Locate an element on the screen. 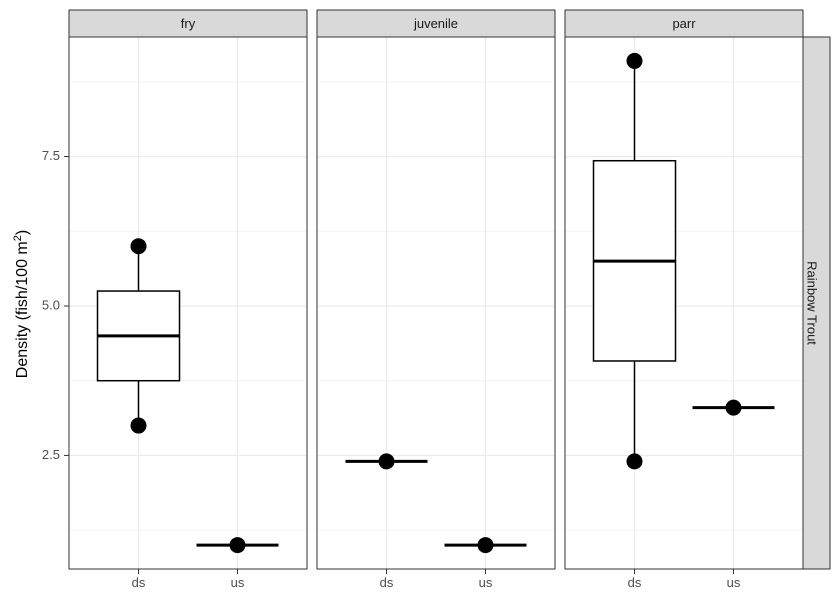  boxplot-parr-us is located at coordinates (733, 407).